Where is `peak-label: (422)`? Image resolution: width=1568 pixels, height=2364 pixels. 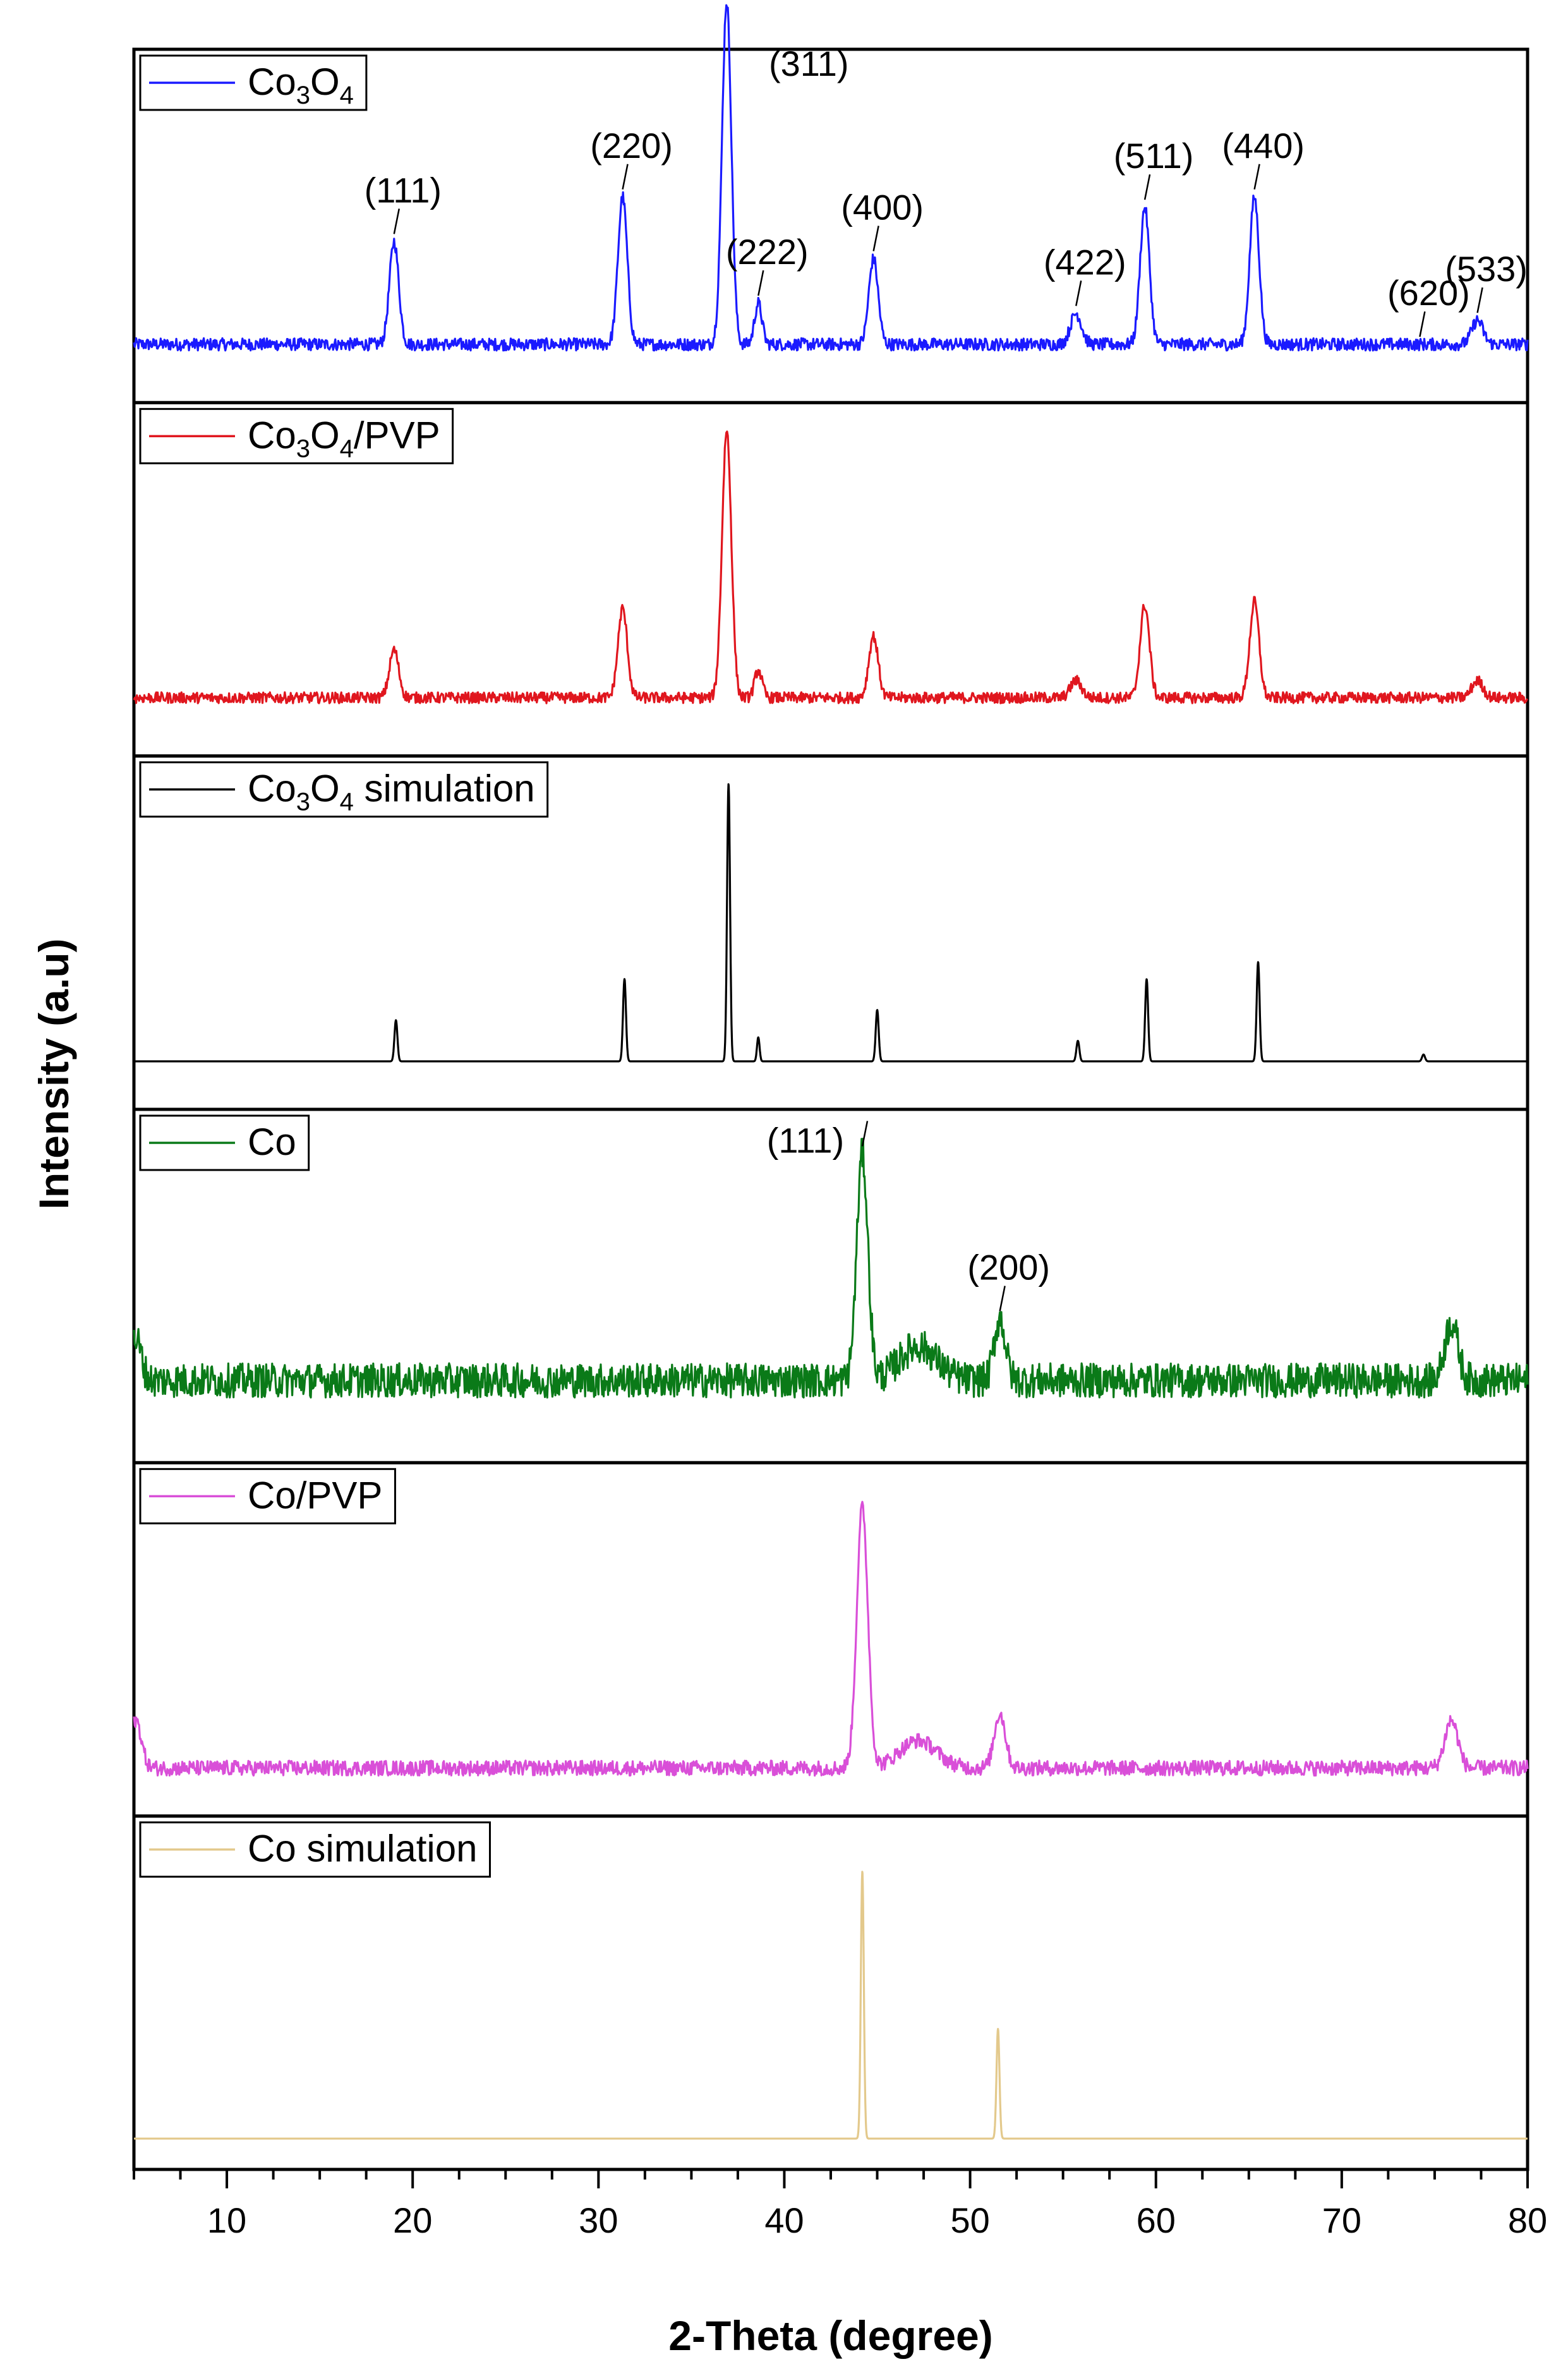
peak-label: (422) is located at coordinates (1085, 262).